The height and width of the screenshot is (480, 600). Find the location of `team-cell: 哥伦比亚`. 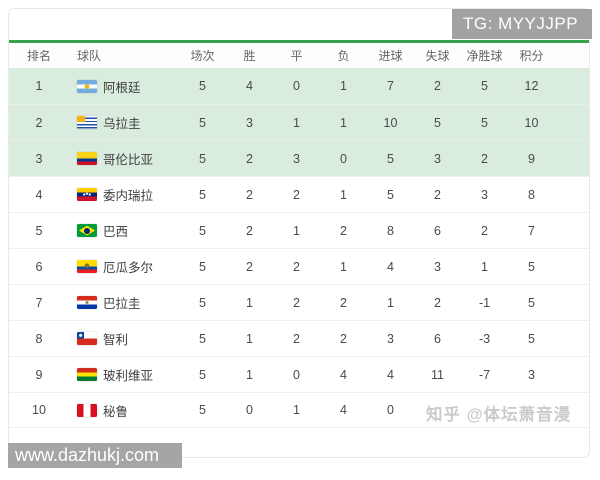

team-cell: 哥伦比亚 is located at coordinates (124, 158).